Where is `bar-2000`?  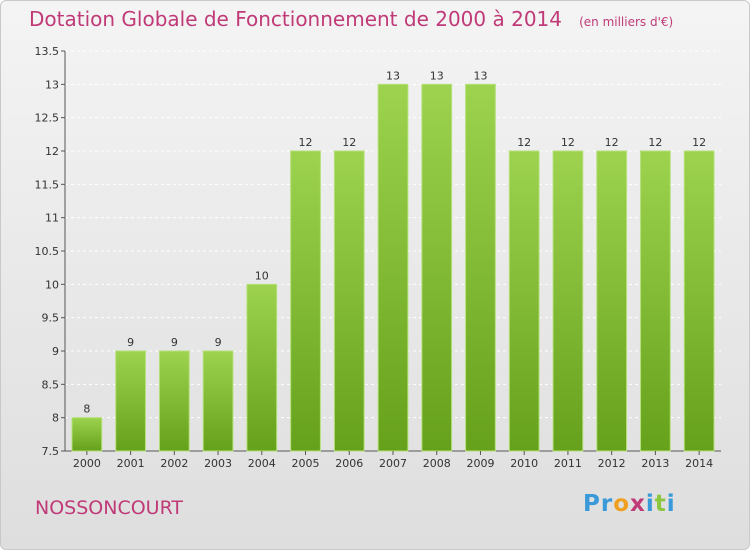
bar-2000 is located at coordinates (87, 434).